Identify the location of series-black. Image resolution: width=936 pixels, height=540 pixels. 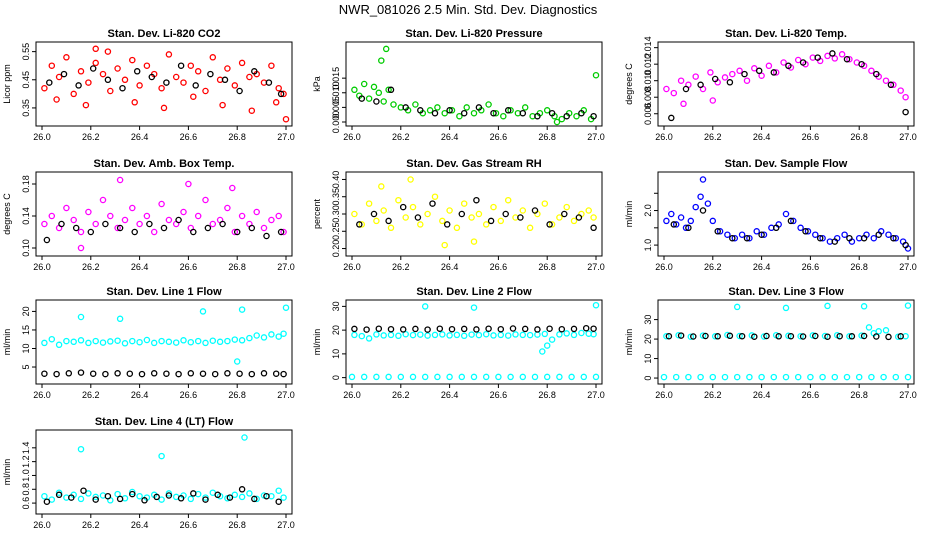
(162, 495).